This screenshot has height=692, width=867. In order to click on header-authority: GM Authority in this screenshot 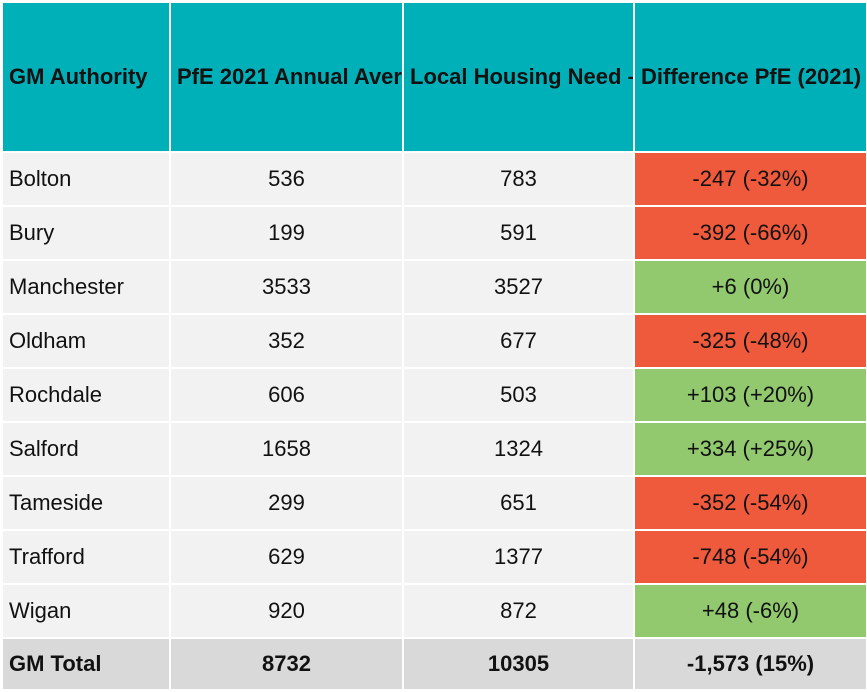, I will do `click(86, 77)`.